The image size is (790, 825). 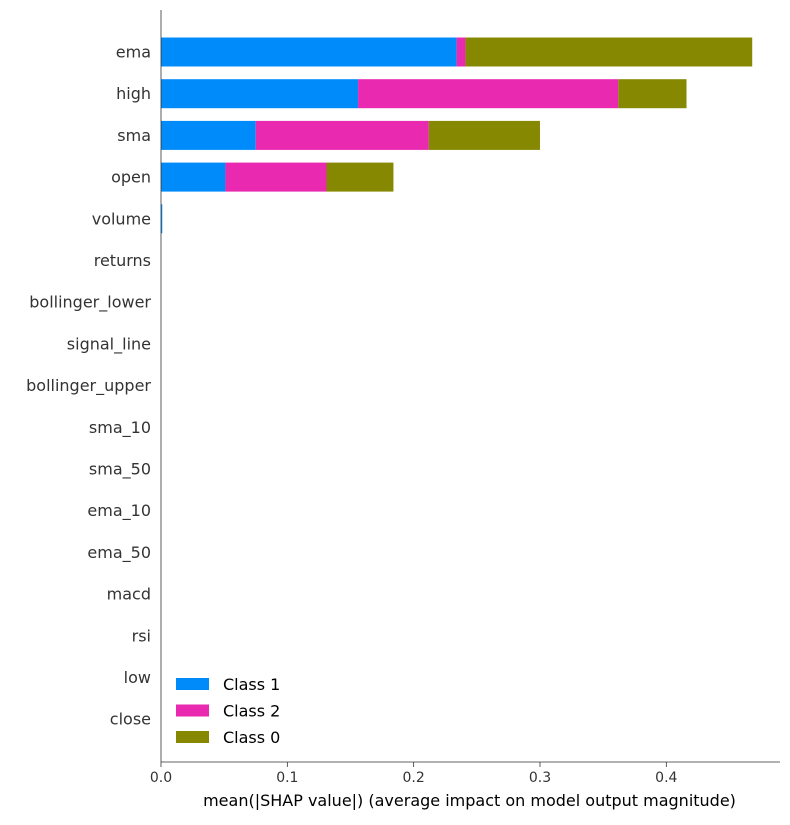 I want to click on category-label-returns: returns, so click(x=122, y=260).